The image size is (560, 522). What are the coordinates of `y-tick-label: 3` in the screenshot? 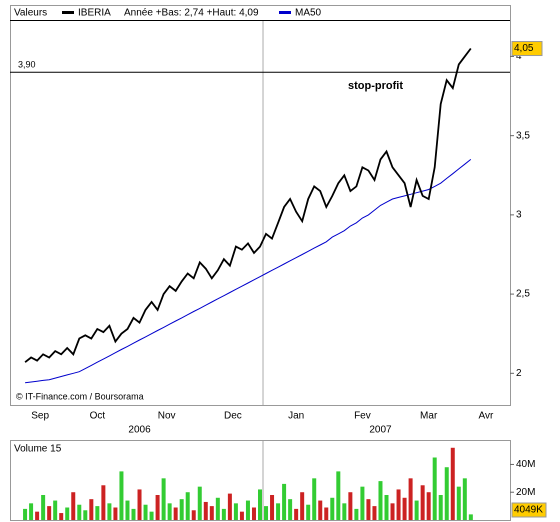 It's located at (519, 215).